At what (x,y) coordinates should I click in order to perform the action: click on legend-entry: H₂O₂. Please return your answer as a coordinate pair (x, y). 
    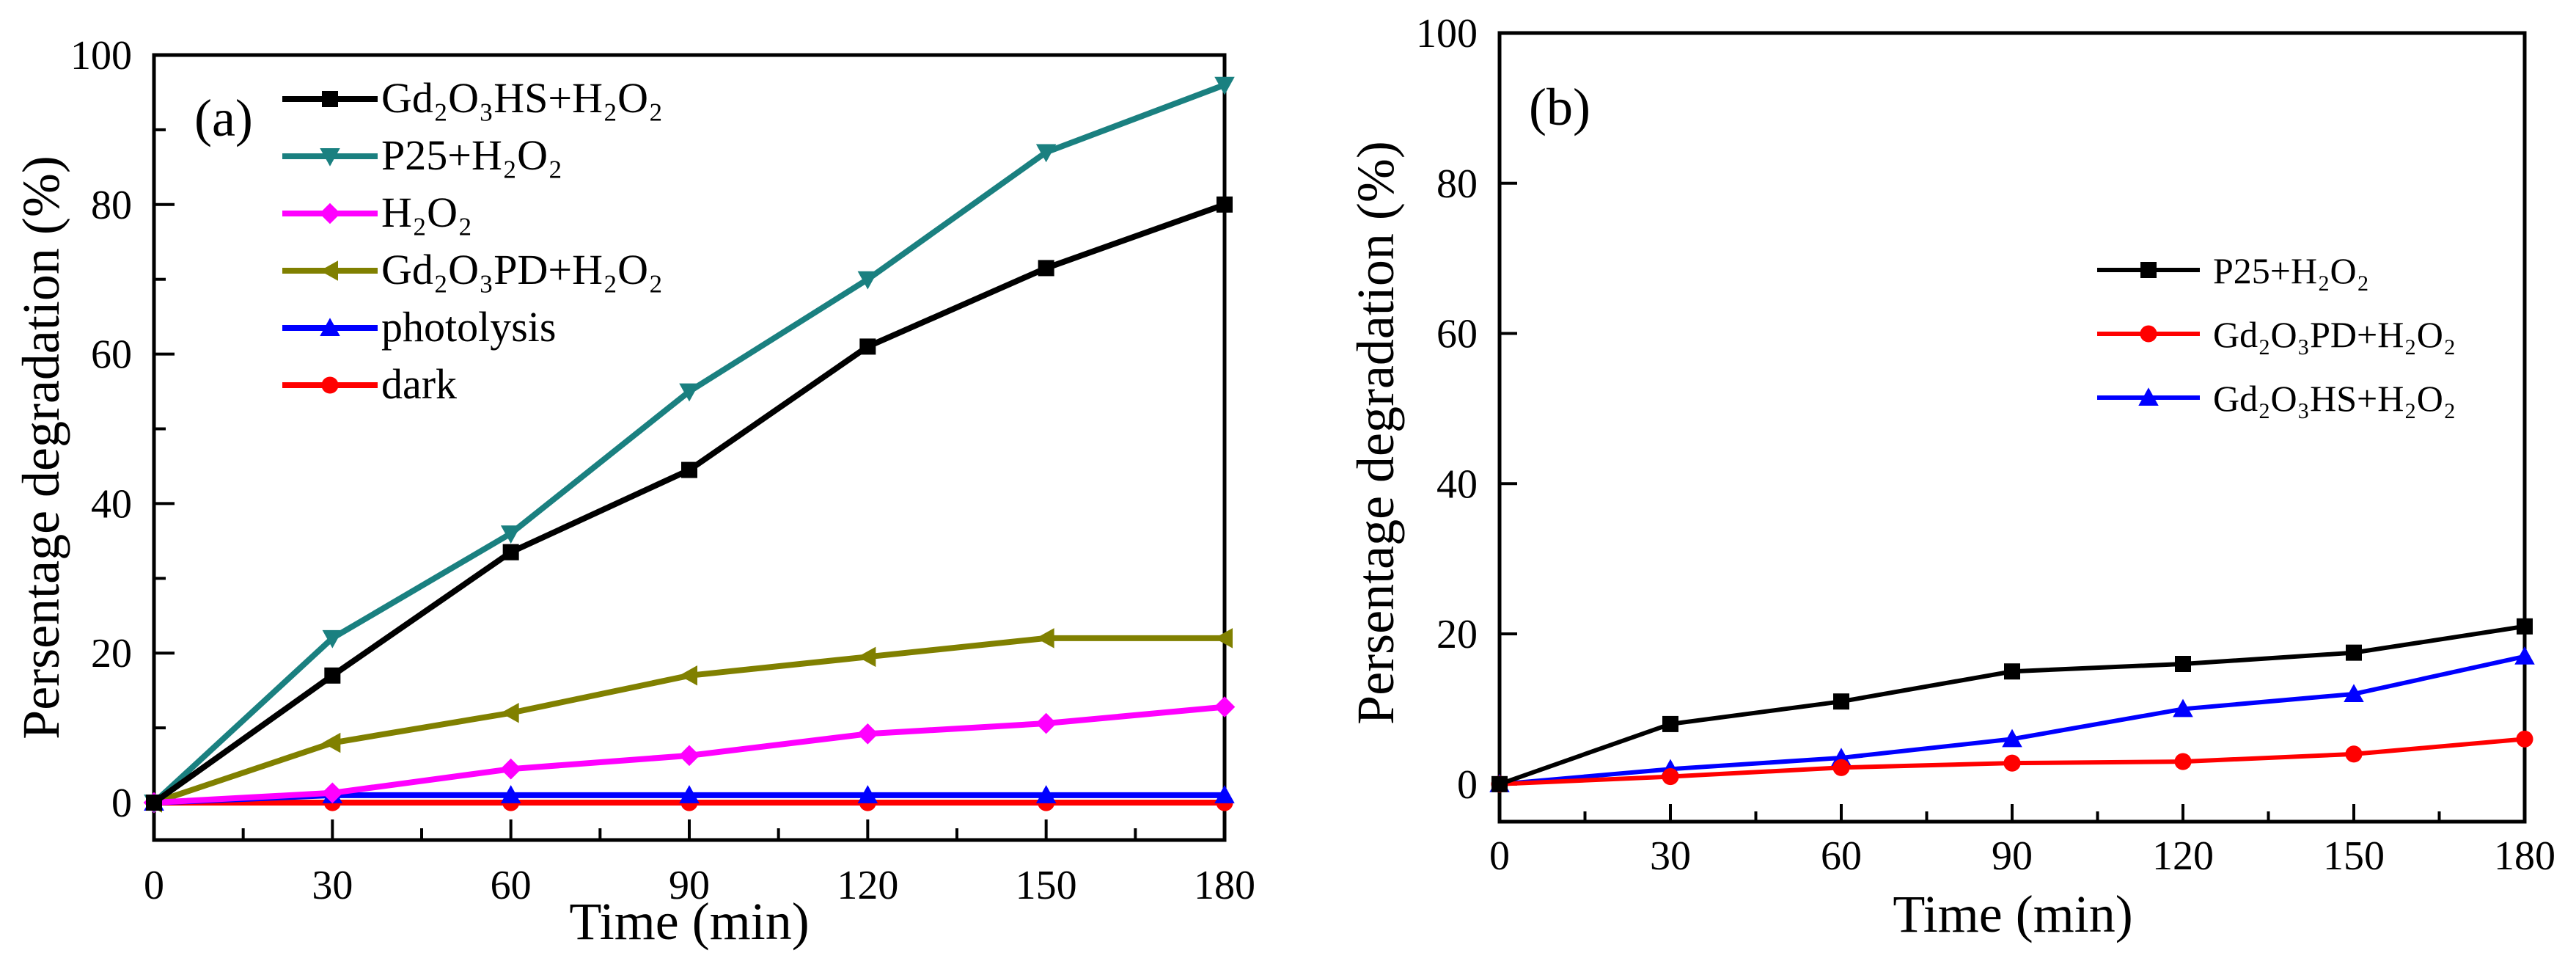
    Looking at the image, I should click on (377, 212).